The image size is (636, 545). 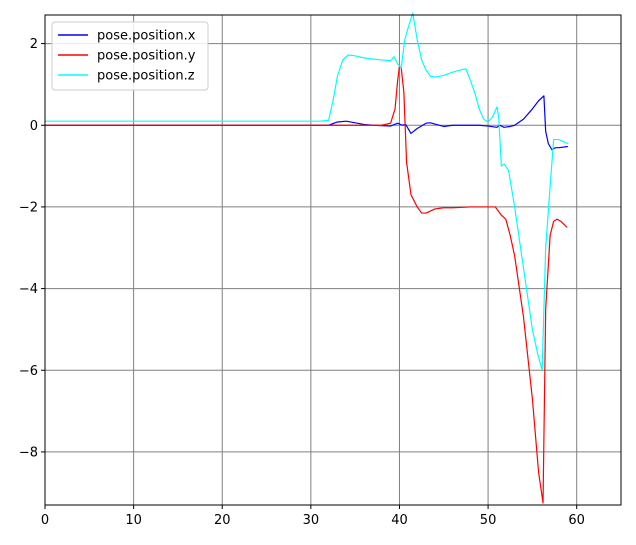 I want to click on legend-label: pose.position.y, so click(x=146, y=56).